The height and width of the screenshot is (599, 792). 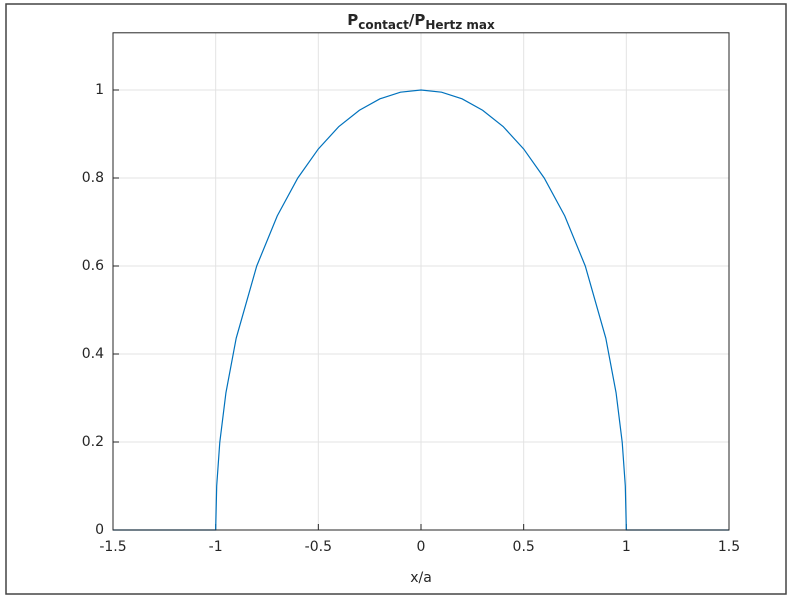 What do you see at coordinates (216, 547) in the screenshot?
I see `x-tick-label: -1` at bounding box center [216, 547].